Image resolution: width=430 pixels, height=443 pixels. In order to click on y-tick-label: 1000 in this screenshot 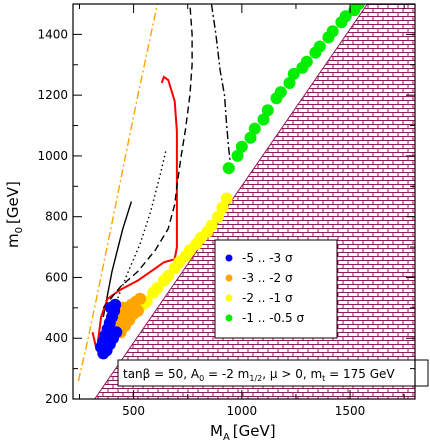, I will do `click(52, 156)`.